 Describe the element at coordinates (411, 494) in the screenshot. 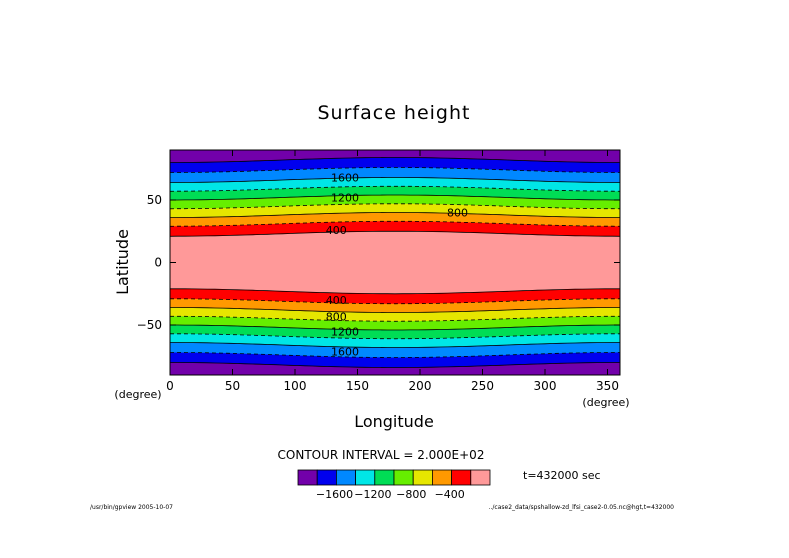

I see `colorbar-label: −800` at that location.